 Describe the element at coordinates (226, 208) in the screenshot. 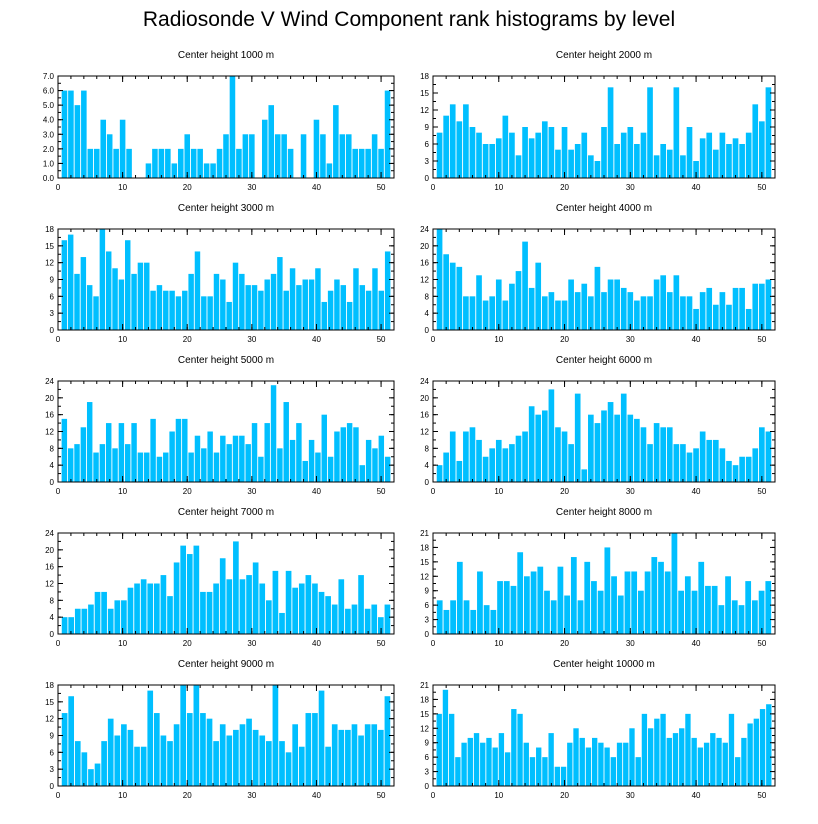

I see `panel-title: Center height 3000 m` at that location.